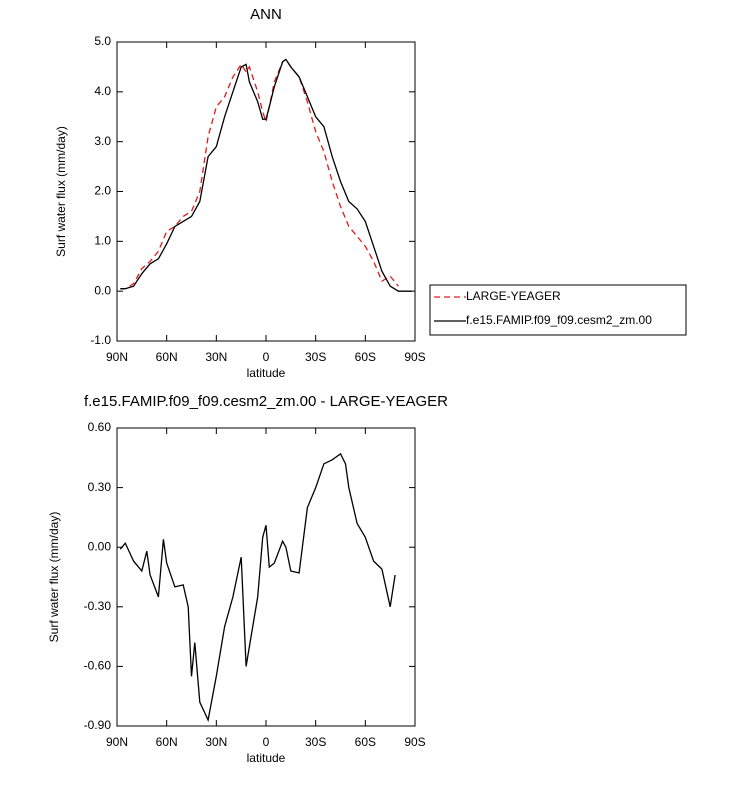 The height and width of the screenshot is (786, 733). What do you see at coordinates (100, 427) in the screenshot?
I see `y-tick-label: 0.60` at bounding box center [100, 427].